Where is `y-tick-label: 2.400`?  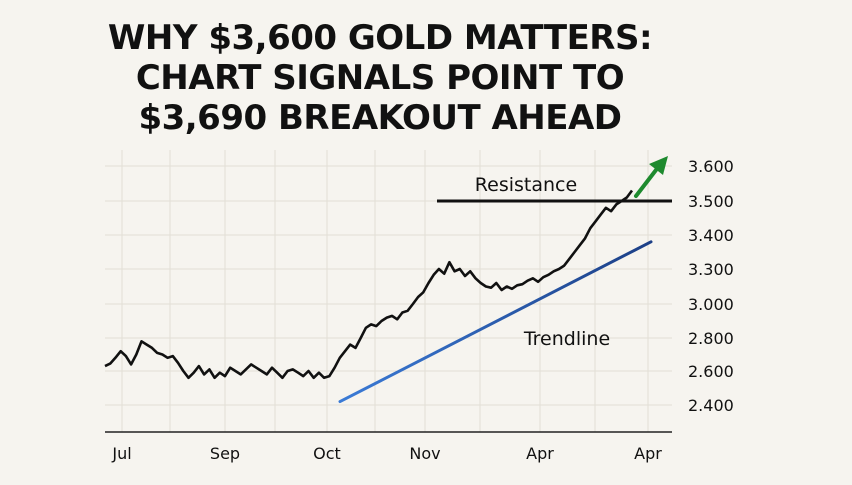
y-tick-label: 2.400 is located at coordinates (711, 405).